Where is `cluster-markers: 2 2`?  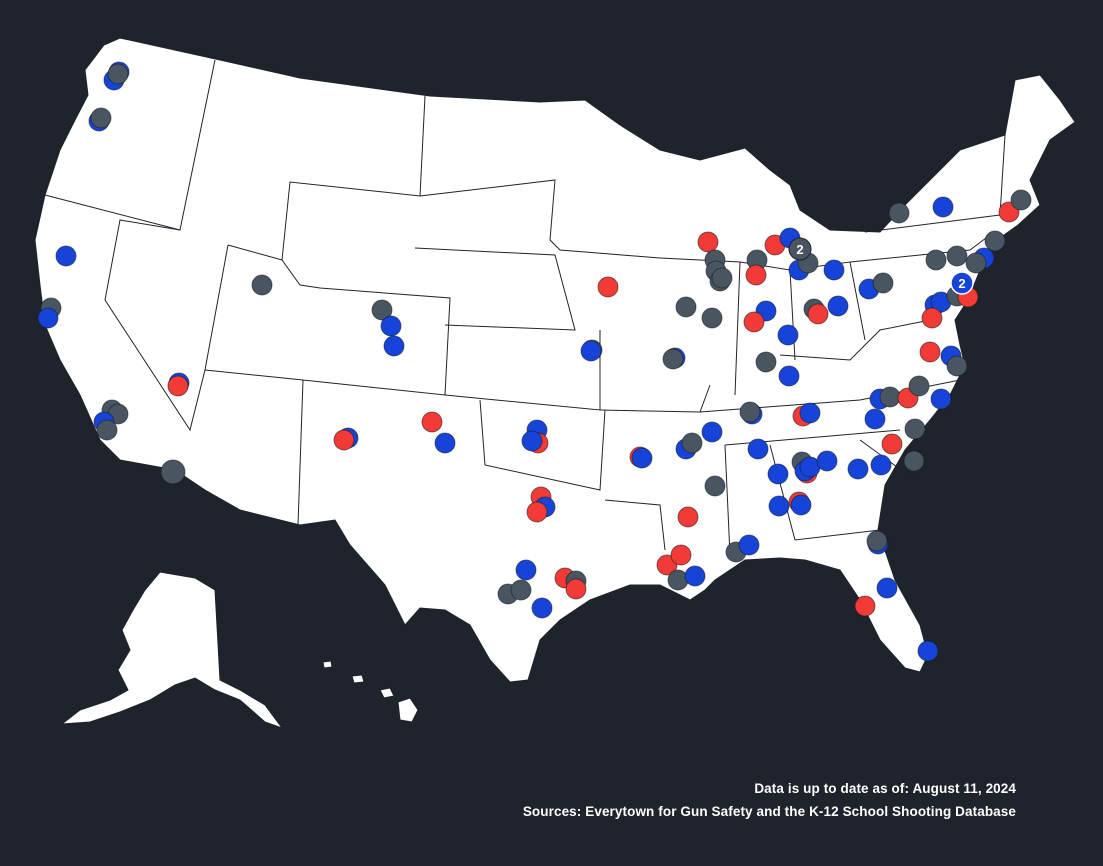
cluster-markers: 2 2 is located at coordinates (881, 266).